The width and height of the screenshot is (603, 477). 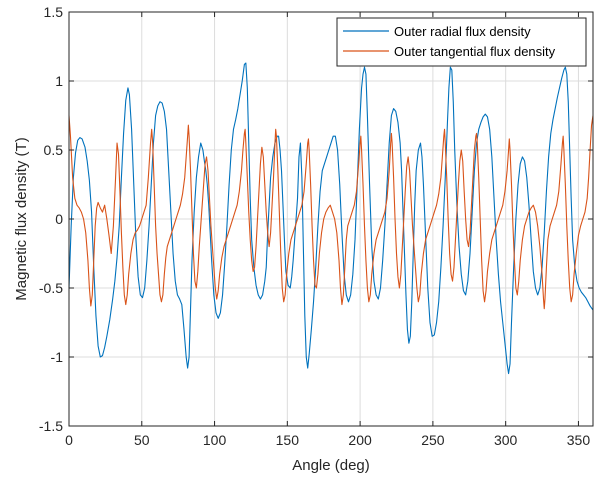 I want to click on y-tick-label: 1.5, so click(x=54, y=12).